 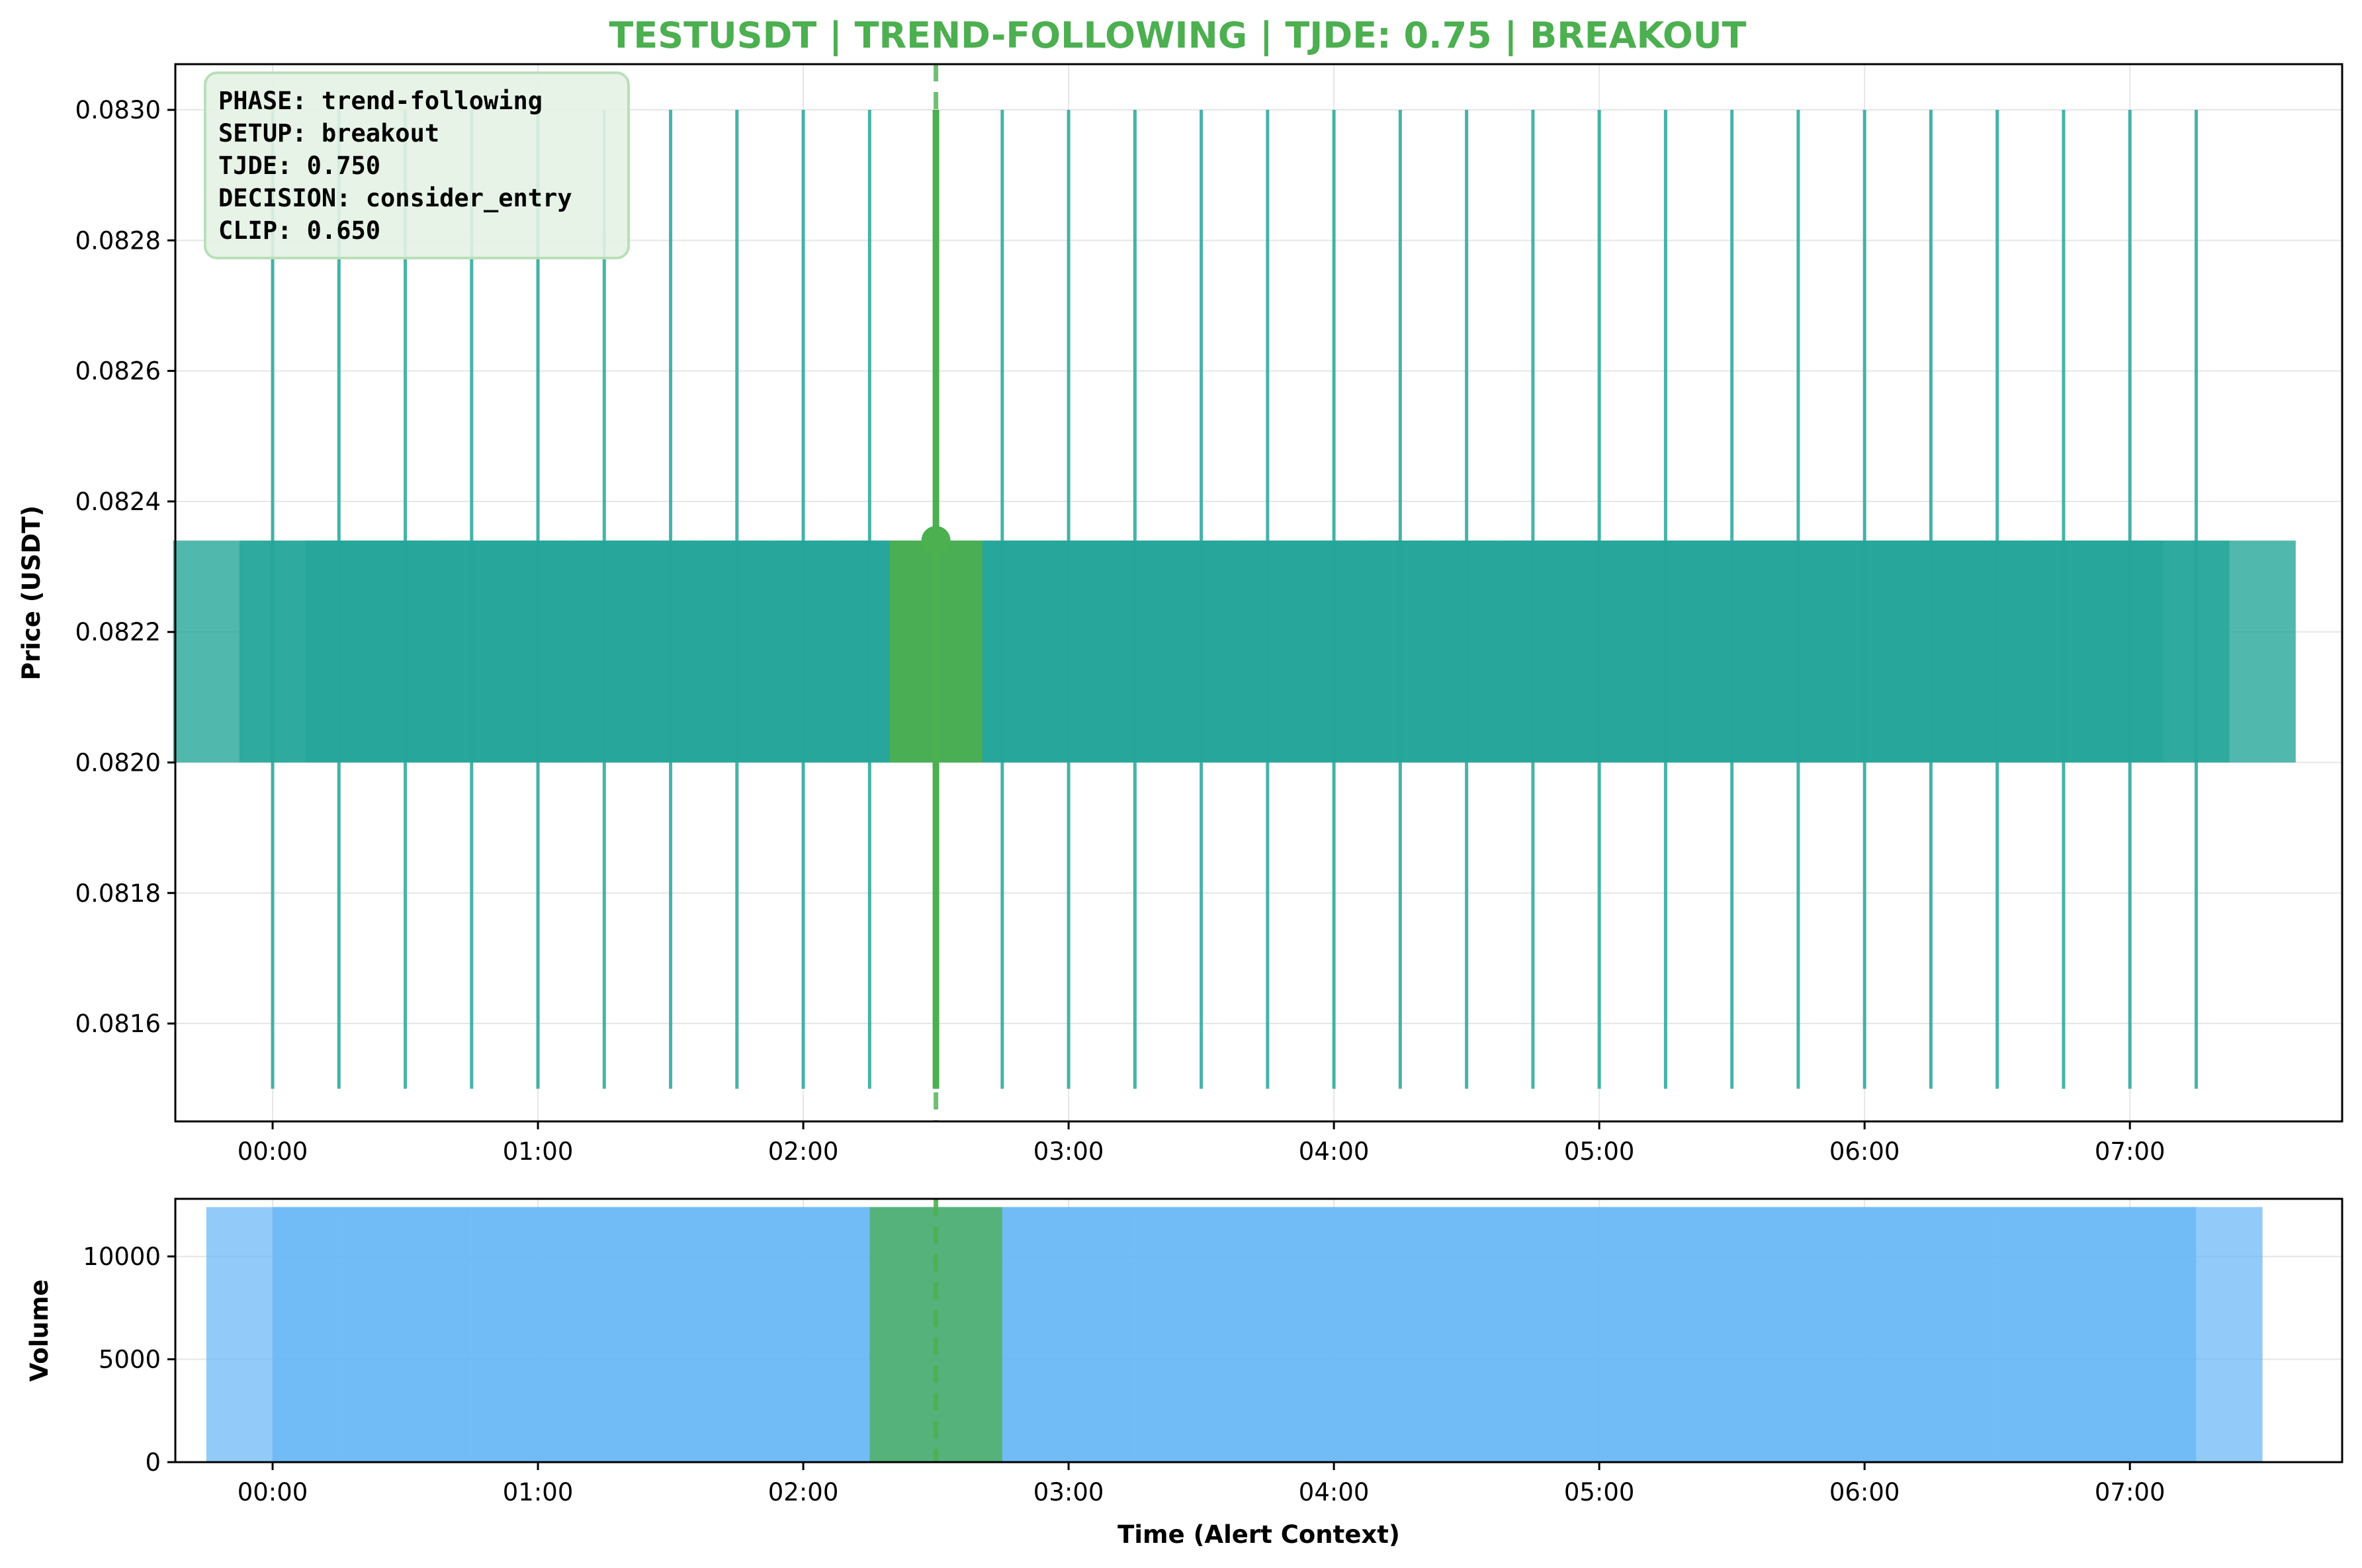 What do you see at coordinates (1599, 1151) in the screenshot?
I see `price-x-tick-label: 05:00` at bounding box center [1599, 1151].